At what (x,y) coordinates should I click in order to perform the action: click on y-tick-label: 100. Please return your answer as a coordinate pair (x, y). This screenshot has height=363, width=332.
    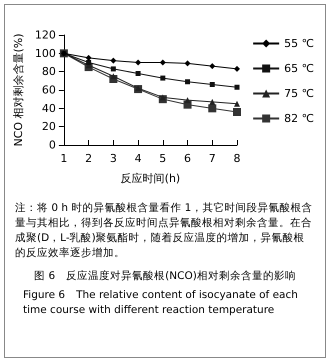
    Looking at the image, I should click on (45, 53).